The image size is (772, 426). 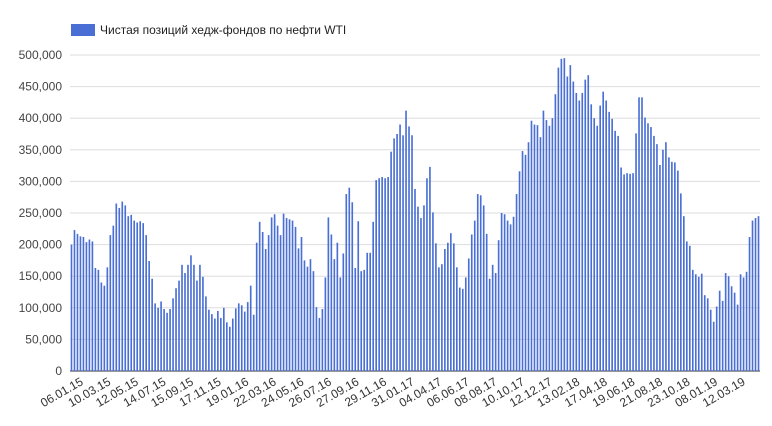 I want to click on y-tick-label: 0, so click(x=58, y=371).